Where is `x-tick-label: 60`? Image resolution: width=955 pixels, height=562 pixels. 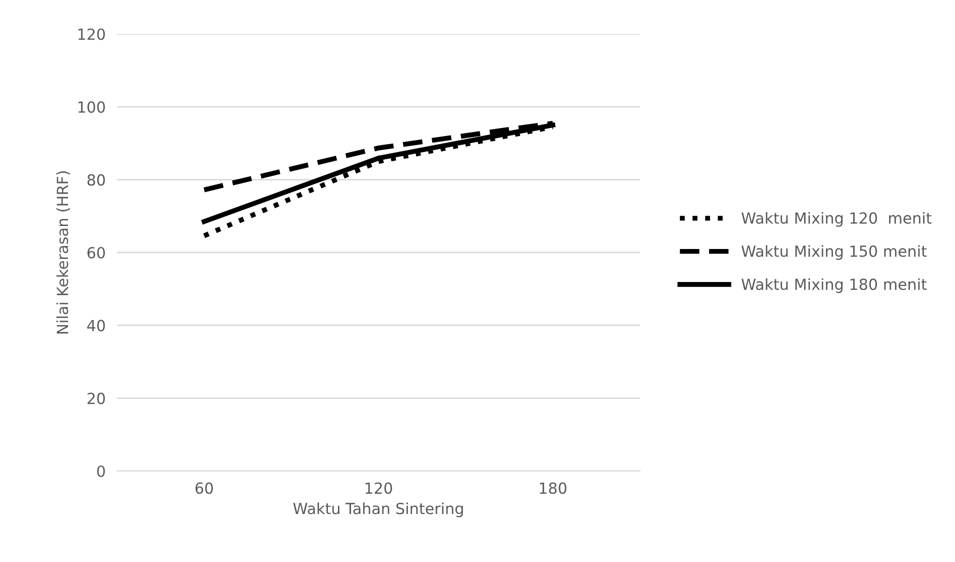 x-tick-label: 60 is located at coordinates (204, 488).